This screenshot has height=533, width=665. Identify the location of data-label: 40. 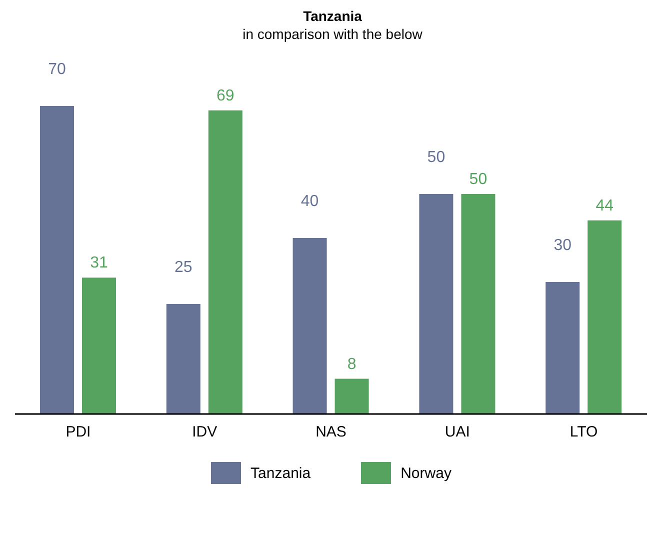
(309, 201).